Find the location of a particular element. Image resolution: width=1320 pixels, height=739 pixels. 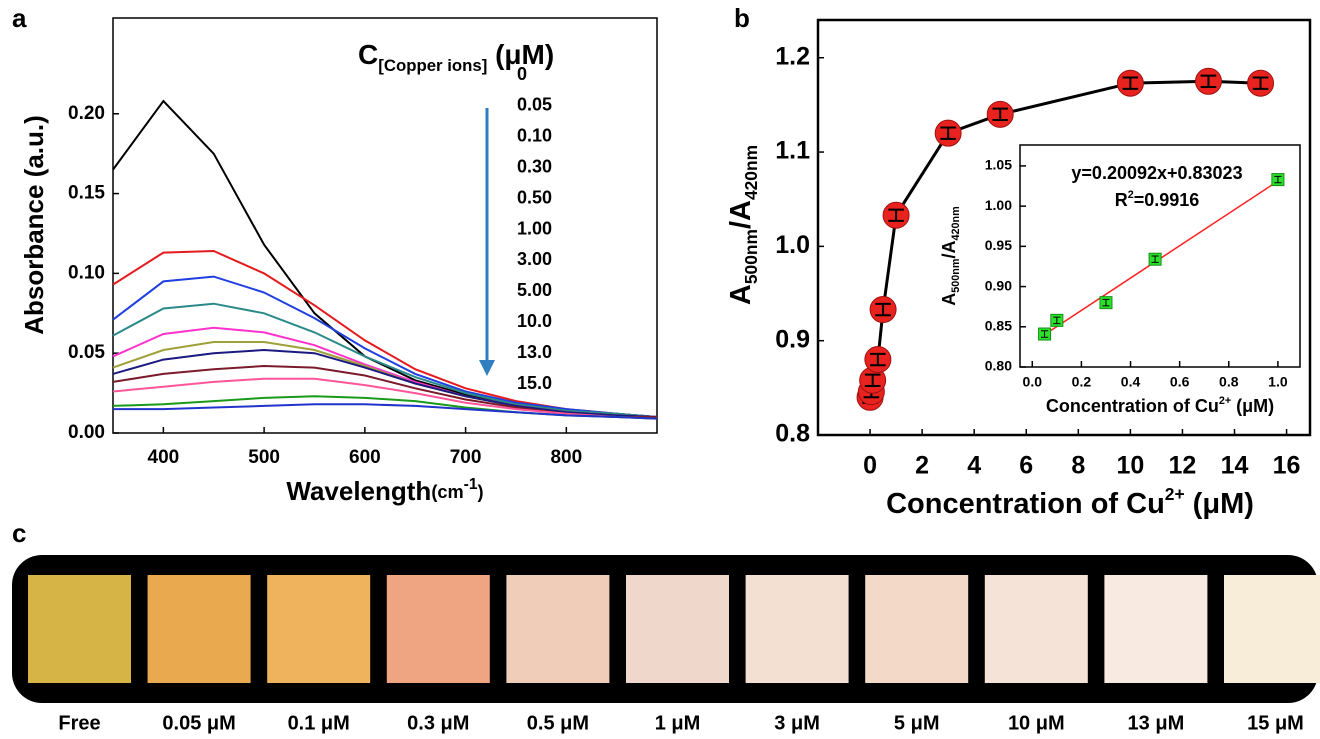

legend-entry: 0.50 is located at coordinates (534, 197).